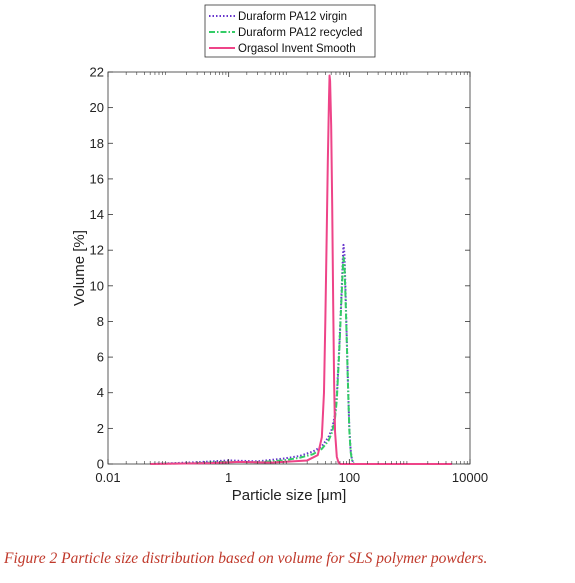 Image resolution: width=575 pixels, height=583 pixels. What do you see at coordinates (97, 72) in the screenshot?
I see `y-tick-label: 22` at bounding box center [97, 72].